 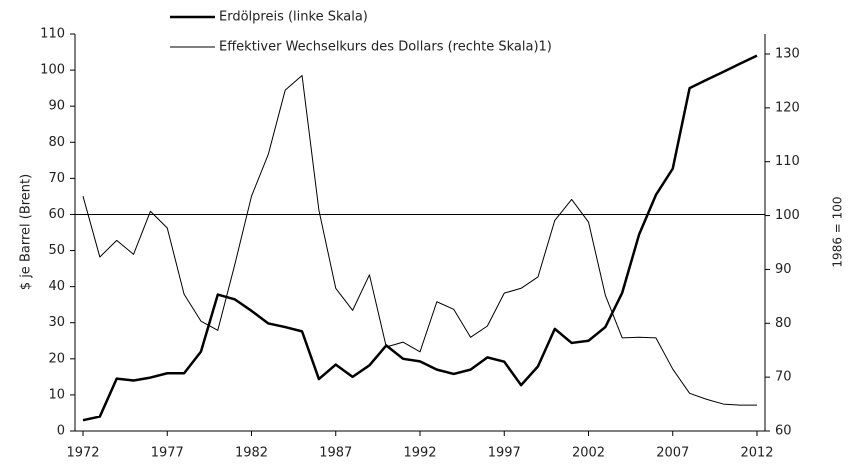 I want to click on y2-tick-label: 60, so click(x=783, y=431).